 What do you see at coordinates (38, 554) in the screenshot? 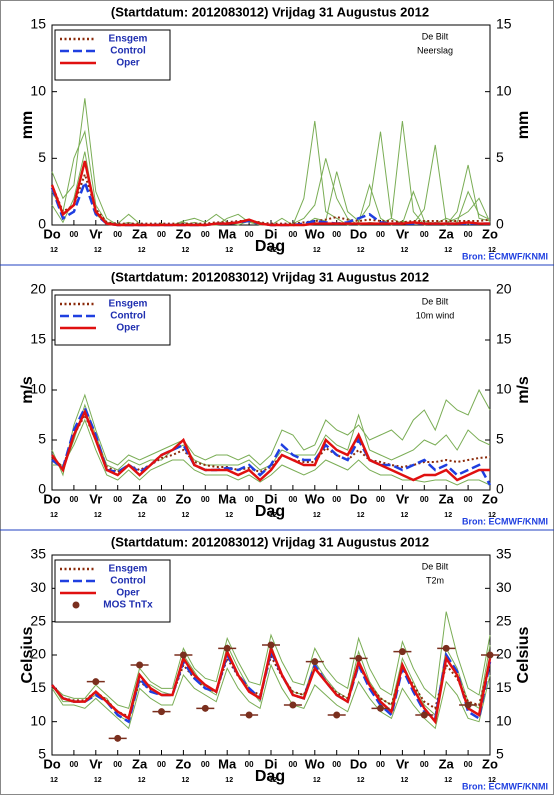
I see `y-tick-label: 35` at bounding box center [38, 554].